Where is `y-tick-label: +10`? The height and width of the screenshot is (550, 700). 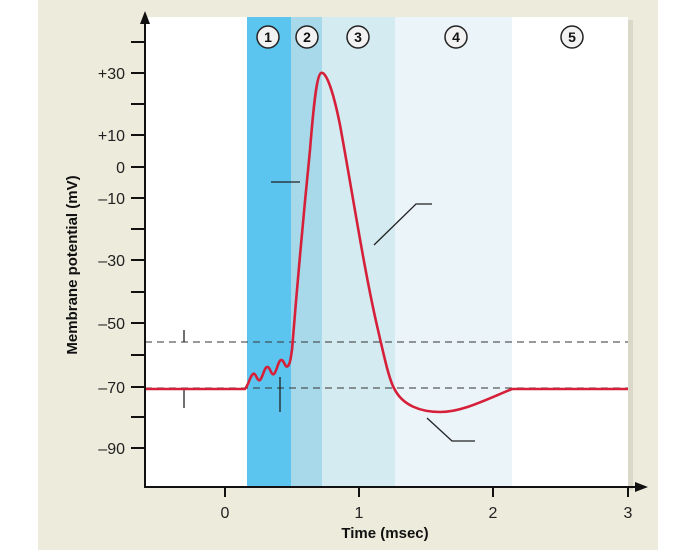
y-tick-label: +10 is located at coordinates (111, 136).